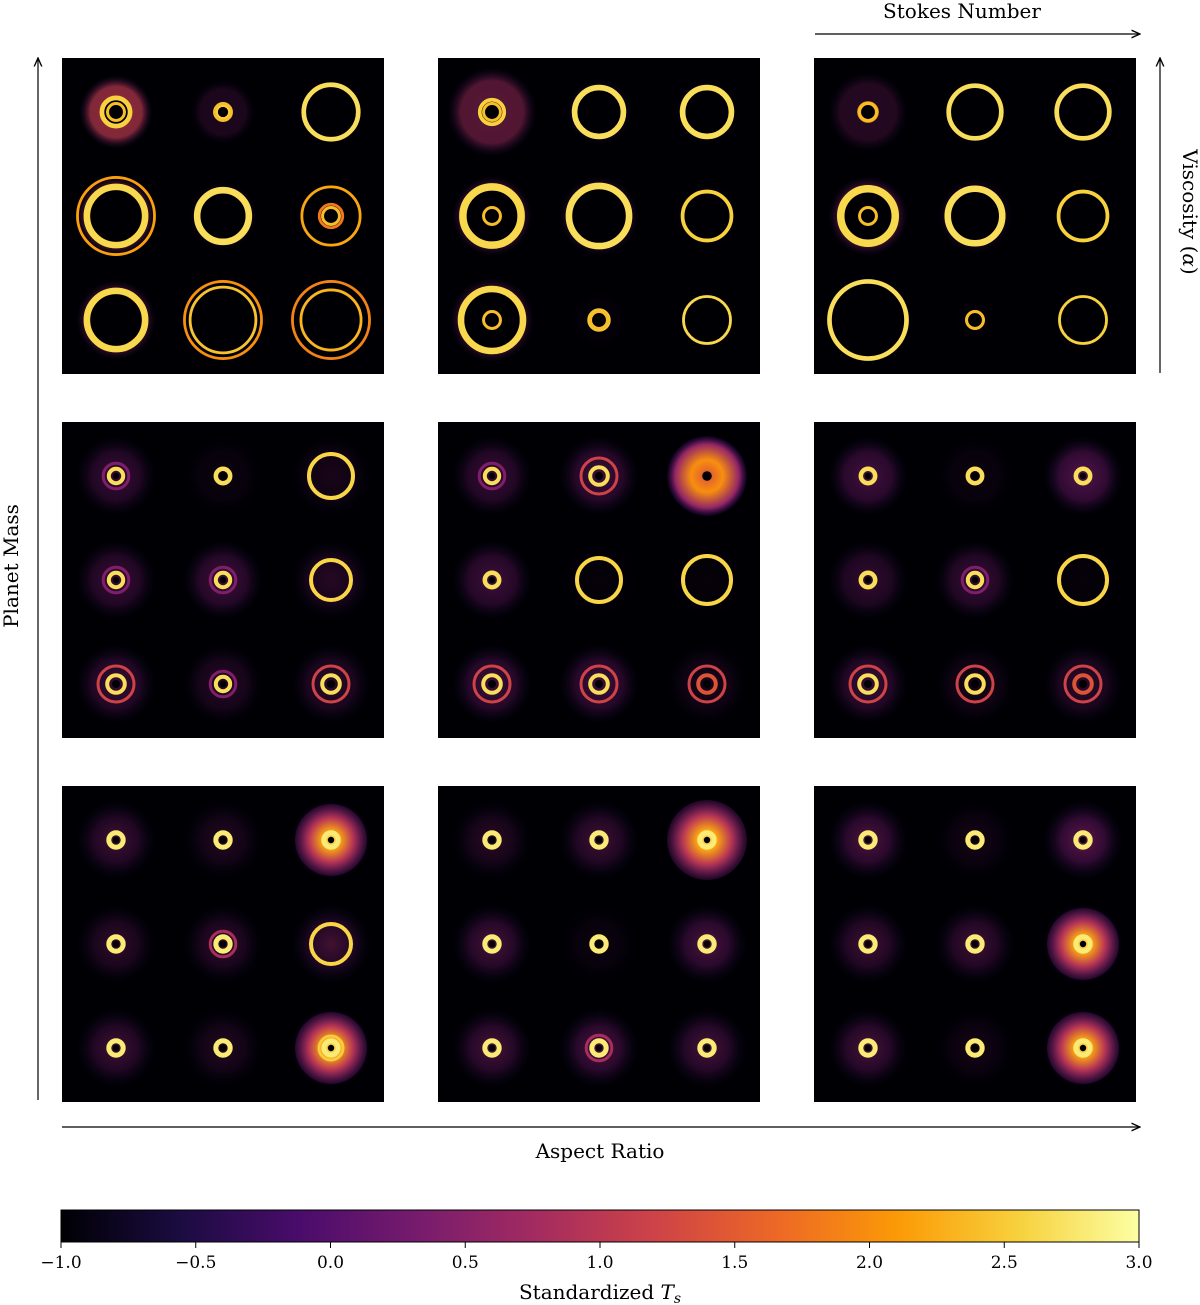  Describe the element at coordinates (962, 11) in the screenshot. I see `stokes-axis-label: Stokes Number` at that location.